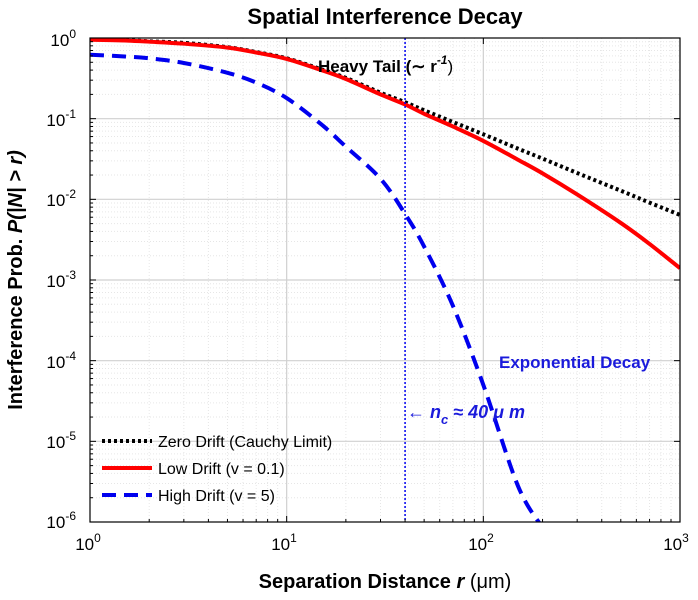  Describe the element at coordinates (61, 520) in the screenshot. I see `y-tick-label-0: 10⁻⁶` at that location.